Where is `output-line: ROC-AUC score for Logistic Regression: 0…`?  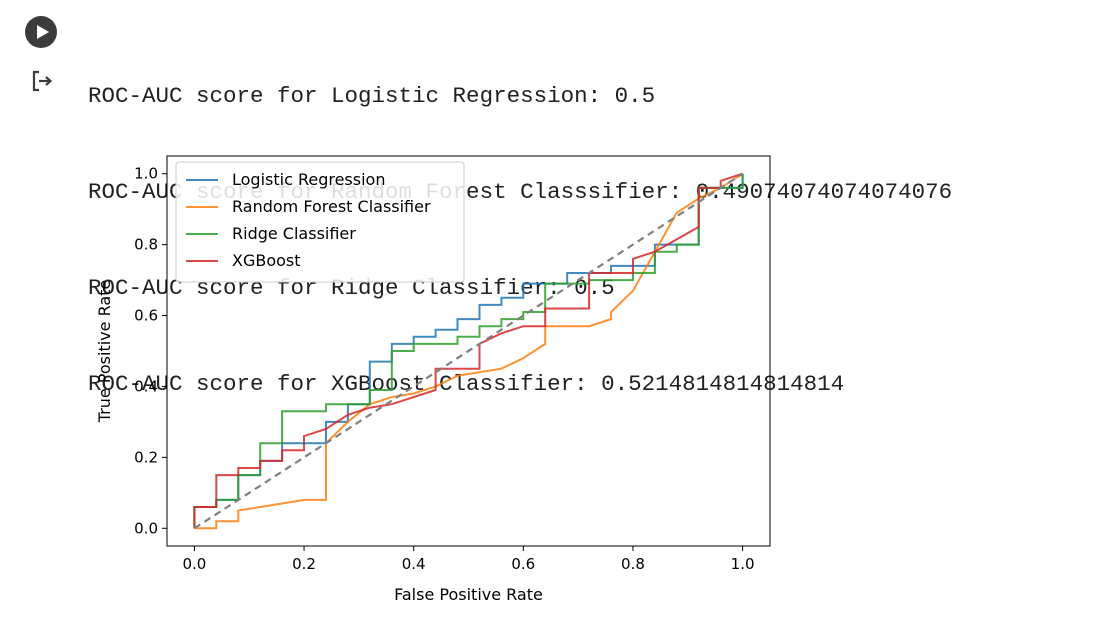
output-line: ROC-AUC score for Logistic Regression: 0… is located at coordinates (372, 96).